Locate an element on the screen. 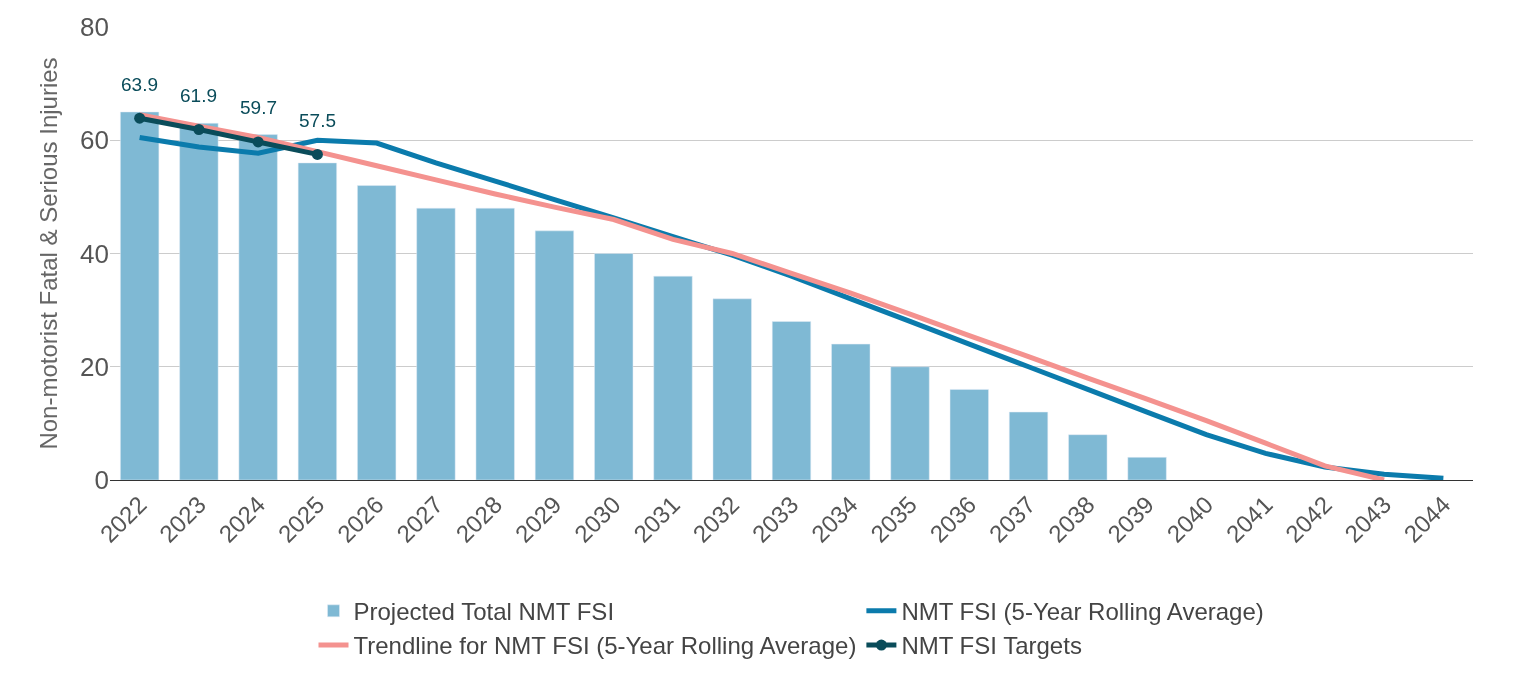  y-tick-label: 20 is located at coordinates (94, 366).